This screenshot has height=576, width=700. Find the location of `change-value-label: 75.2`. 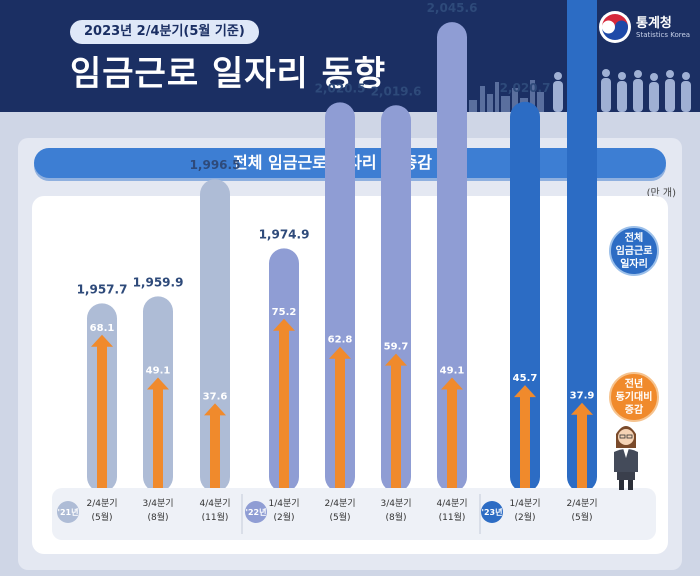

change-value-label: 75.2 is located at coordinates (284, 312).